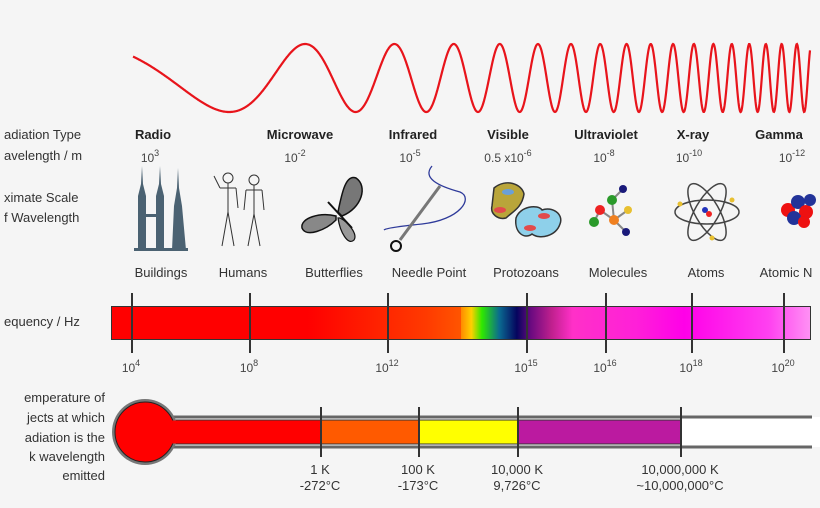 The height and width of the screenshot is (508, 820). What do you see at coordinates (610, 153) in the screenshot?
I see `wavelength-exponent: -8` at bounding box center [610, 153].